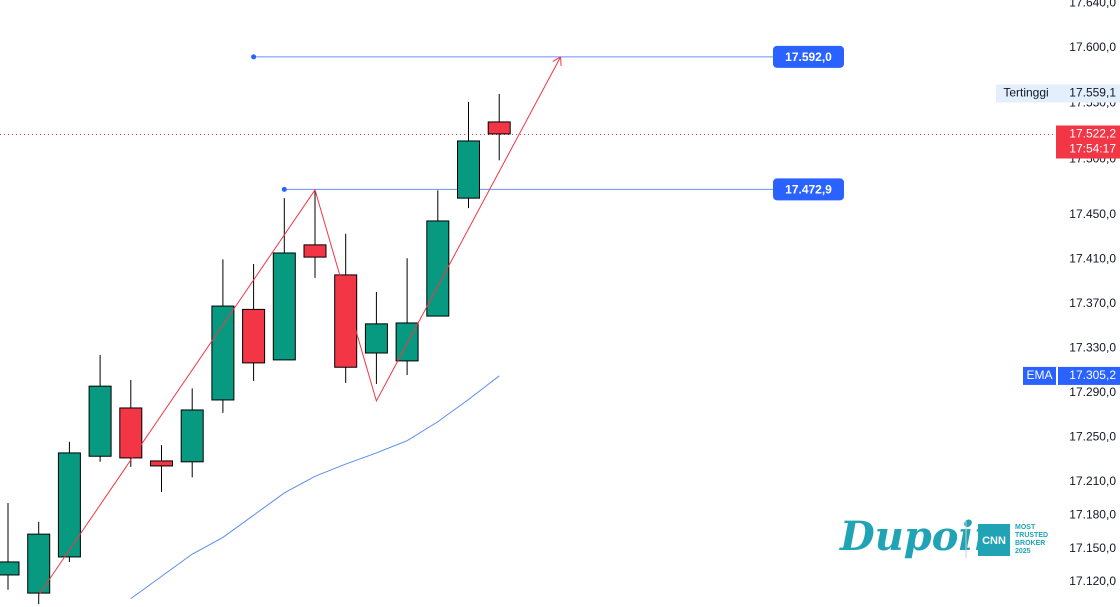 Image resolution: width=1120 pixels, height=607 pixels. I want to click on logo-tagline: BROKER, so click(1030, 543).